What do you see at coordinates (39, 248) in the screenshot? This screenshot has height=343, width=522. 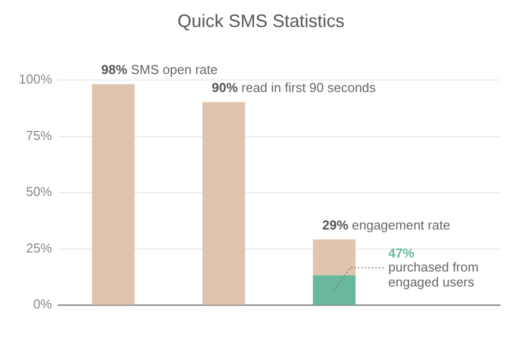 I see `y-tick-label: 25%` at bounding box center [39, 248].